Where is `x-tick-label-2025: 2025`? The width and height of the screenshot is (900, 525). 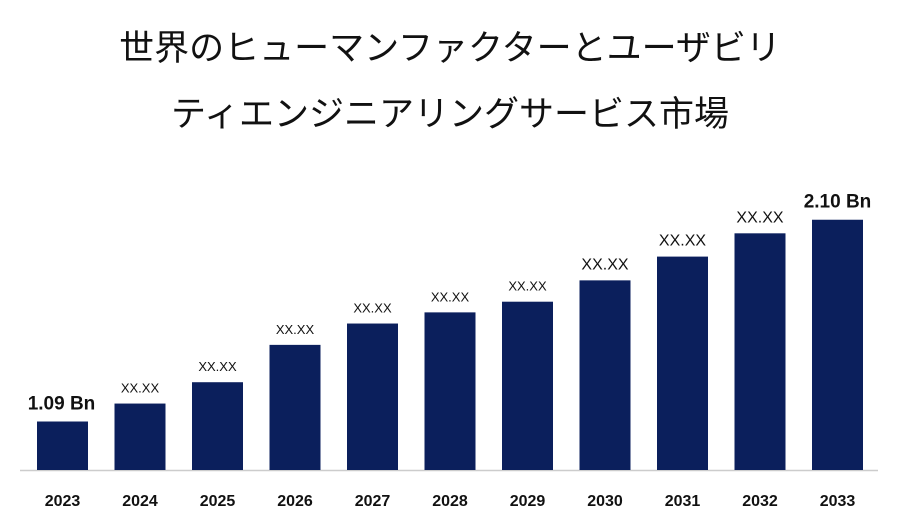
x-tick-label-2025: 2025 is located at coordinates (218, 501).